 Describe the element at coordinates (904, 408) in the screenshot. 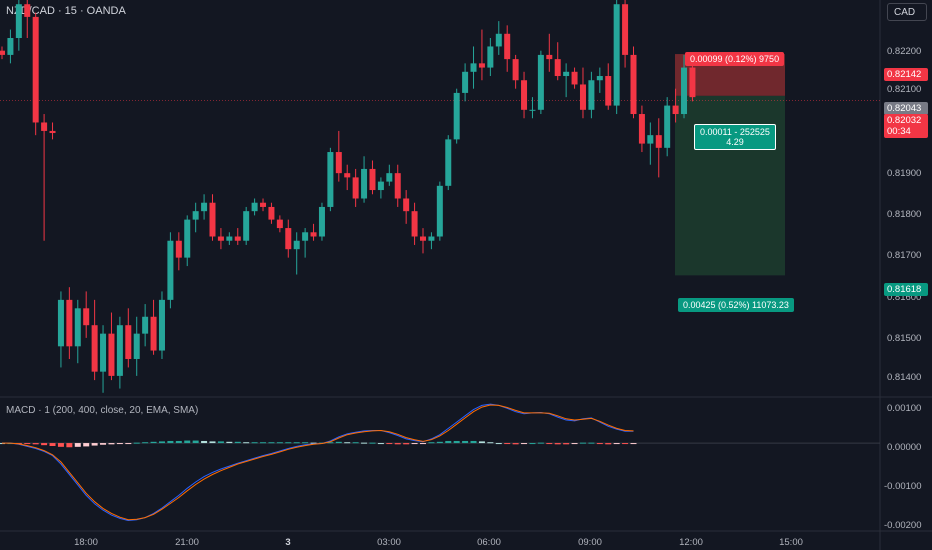

I see `macd-axis-label: 0.00100` at that location.